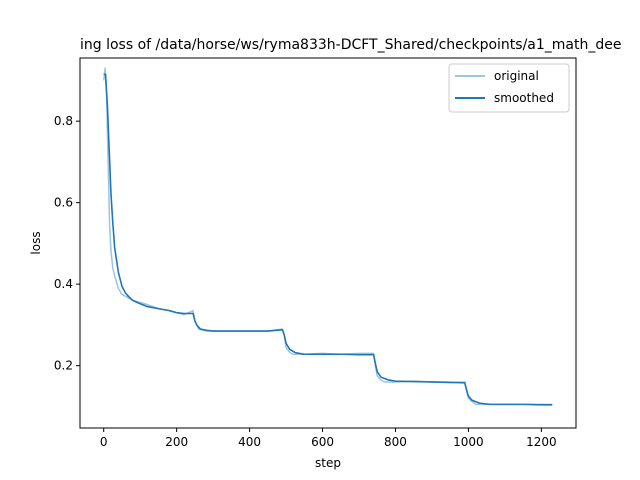 Image resolution: width=640 pixels, height=480 pixels. I want to click on y-axis: 0.2 0.4 0.6 0.8, so click(67, 243).